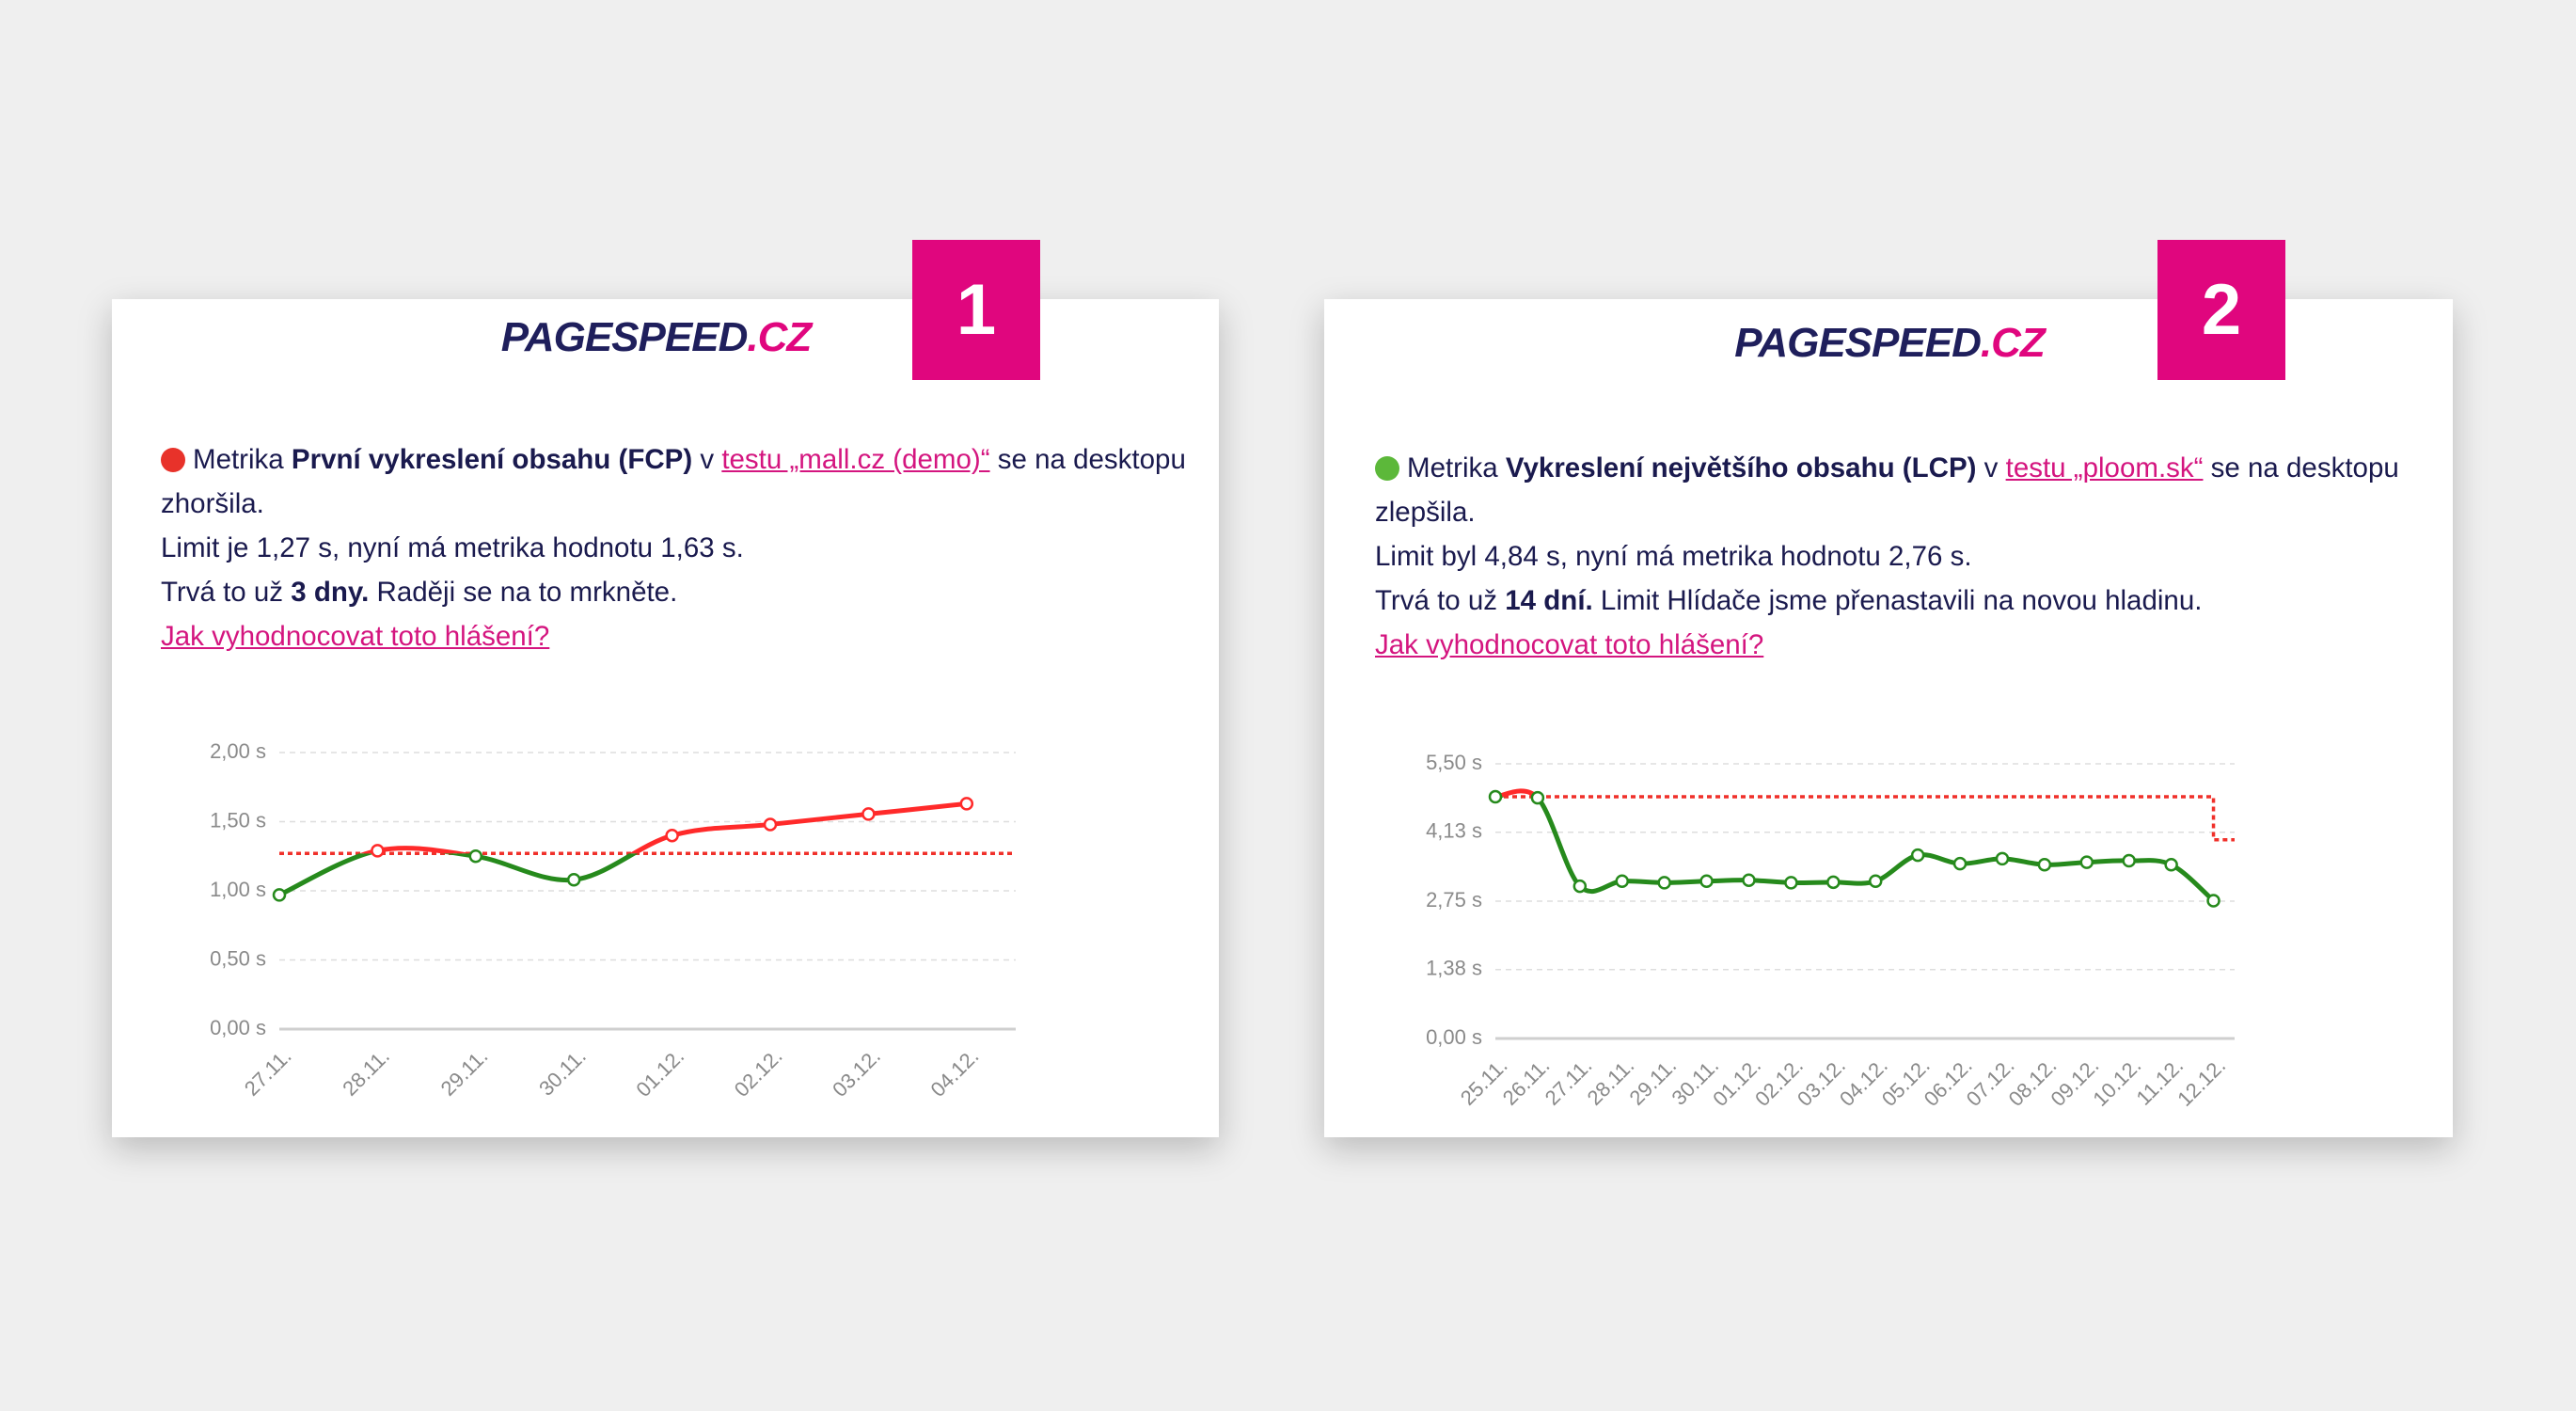 The width and height of the screenshot is (2576, 1411). I want to click on limit-line, so click(1865, 818).